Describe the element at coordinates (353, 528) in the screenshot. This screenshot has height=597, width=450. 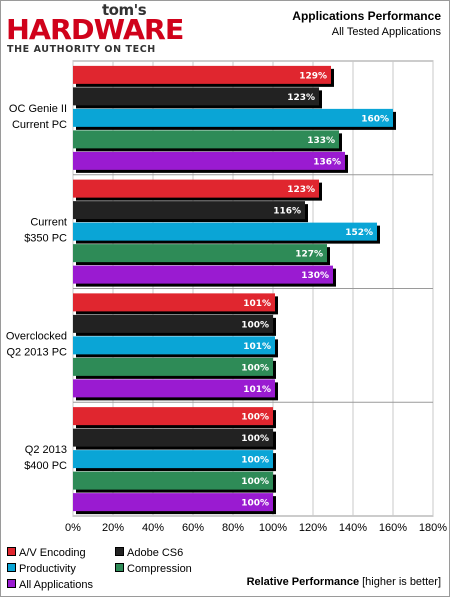
I see `x-tick-label: 140%` at that location.